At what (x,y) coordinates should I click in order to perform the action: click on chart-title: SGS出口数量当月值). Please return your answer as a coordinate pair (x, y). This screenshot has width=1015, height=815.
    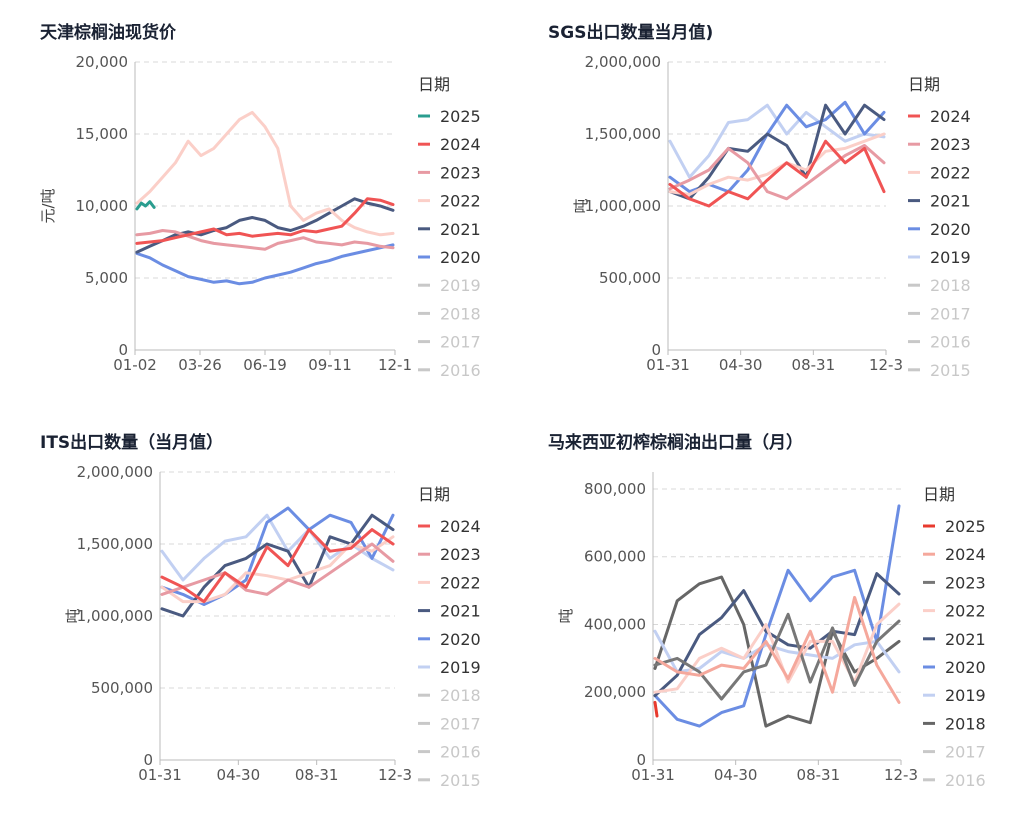
    Looking at the image, I should click on (631, 33).